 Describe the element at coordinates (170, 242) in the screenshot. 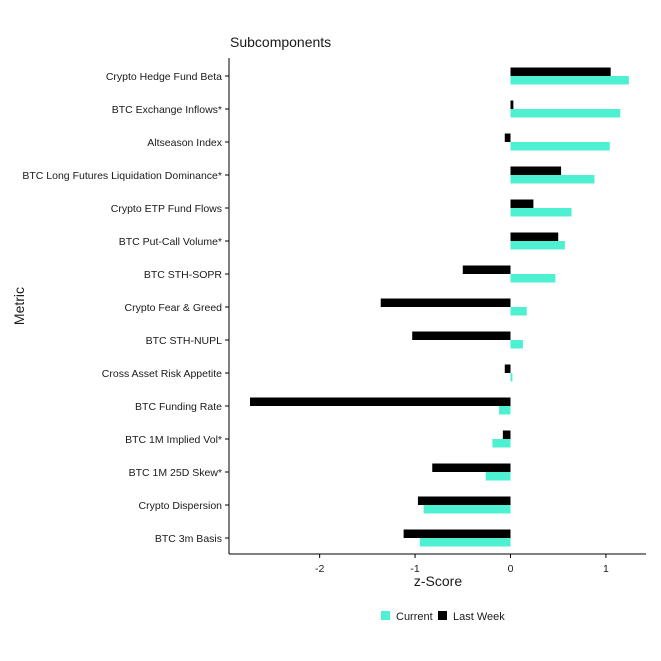

I see `y-tick-label-btc-put-call-volume: BTC Put-Call Volume*` at that location.